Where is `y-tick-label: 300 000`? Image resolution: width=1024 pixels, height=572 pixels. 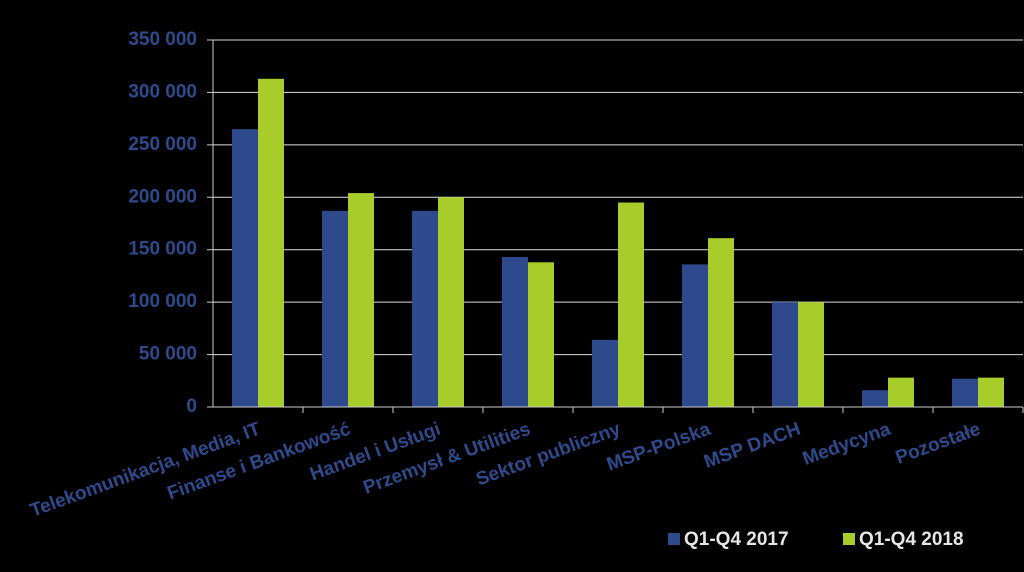
y-tick-label: 300 000 is located at coordinates (162, 91).